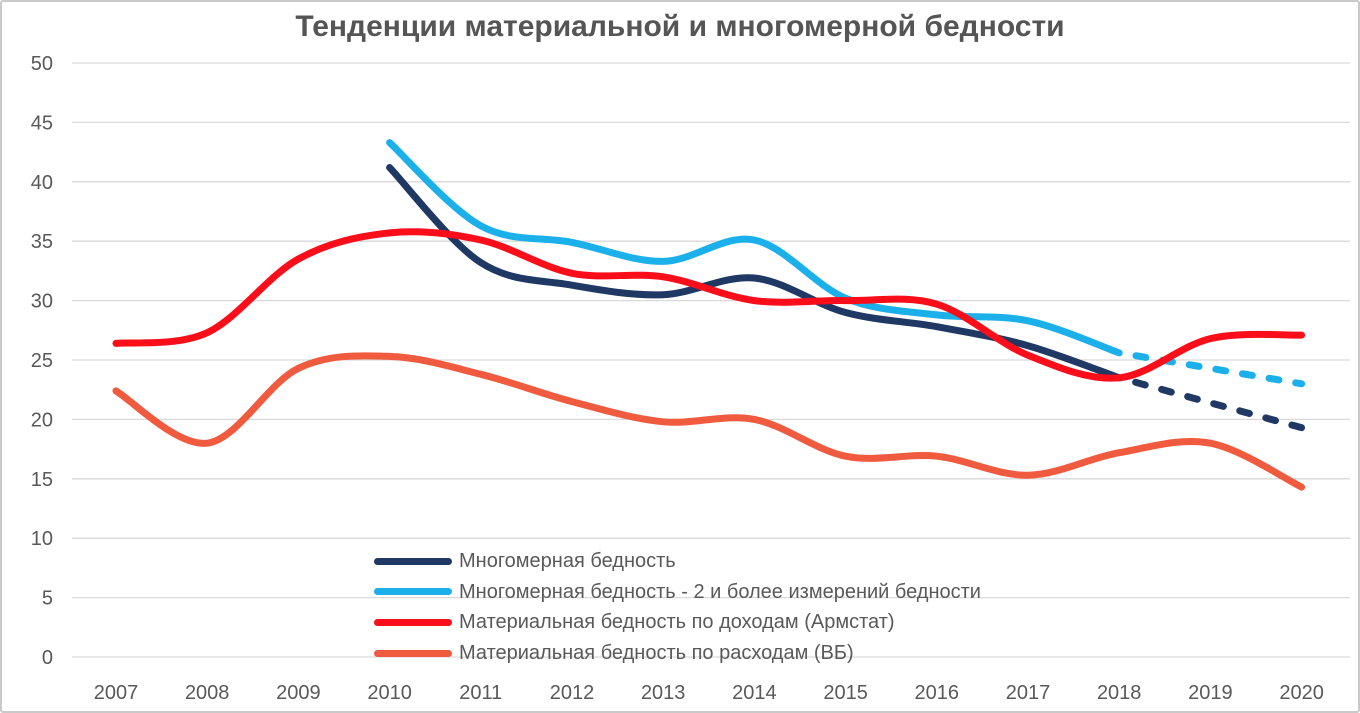  Describe the element at coordinates (42, 480) in the screenshot. I see `y-axis-tick-label: 15` at that location.